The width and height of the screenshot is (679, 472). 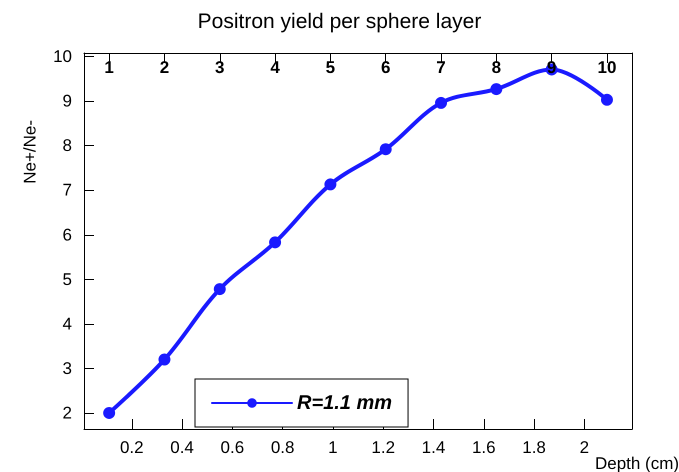 I want to click on x-tick-label: 1.4, so click(x=434, y=447).